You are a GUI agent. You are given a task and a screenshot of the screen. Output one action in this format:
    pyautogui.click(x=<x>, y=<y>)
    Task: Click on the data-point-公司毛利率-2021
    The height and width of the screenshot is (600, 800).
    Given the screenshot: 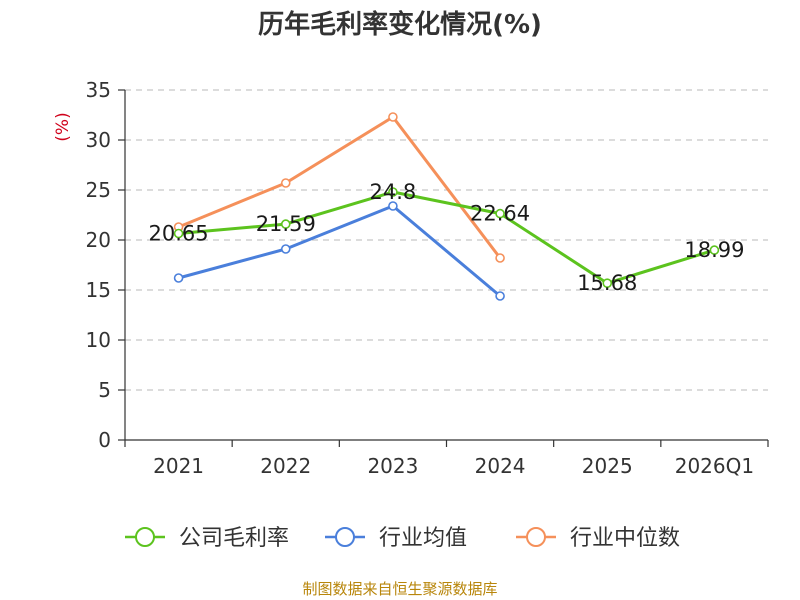 What is the action you would take?
    pyautogui.click(x=178, y=233)
    